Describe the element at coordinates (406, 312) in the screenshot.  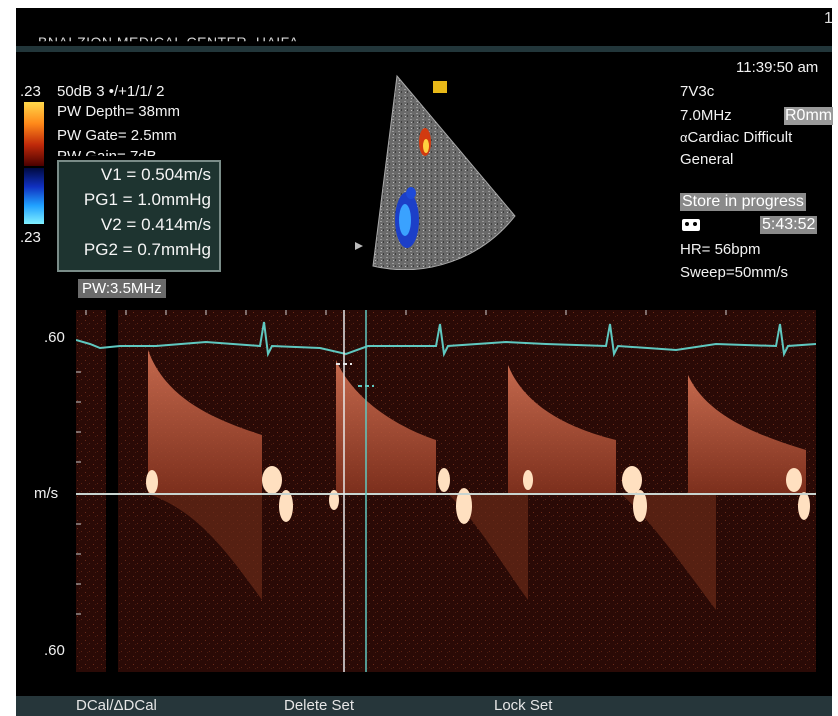
I see `time-ticks` at that location.